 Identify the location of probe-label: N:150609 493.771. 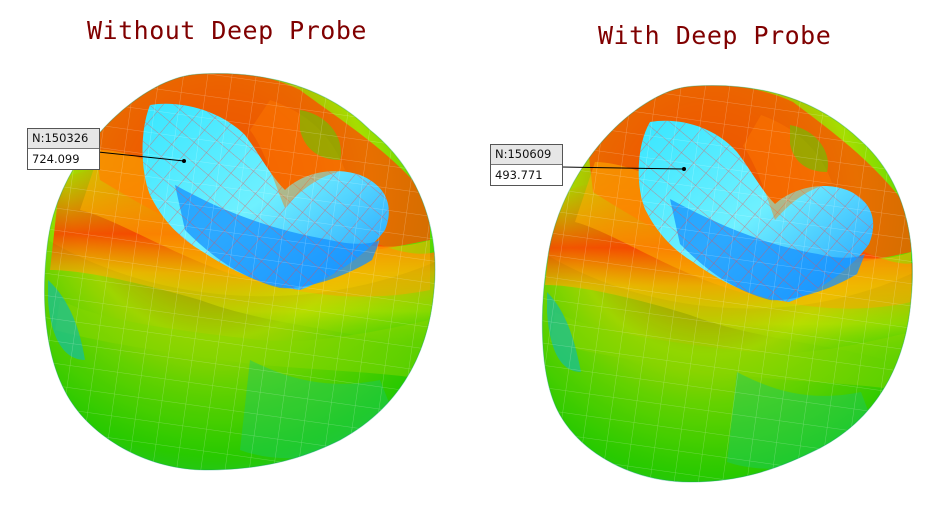
(526, 165).